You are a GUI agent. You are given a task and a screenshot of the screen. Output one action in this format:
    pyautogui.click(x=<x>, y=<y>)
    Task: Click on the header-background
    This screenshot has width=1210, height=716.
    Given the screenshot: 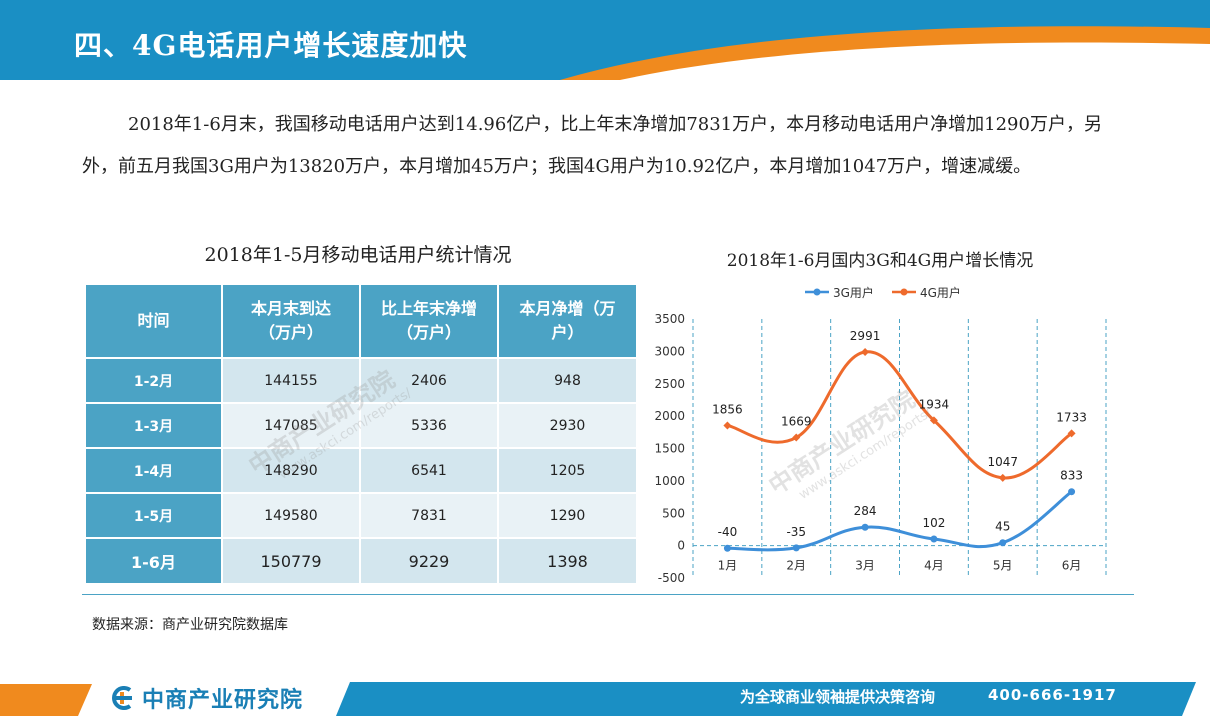 What is the action you would take?
    pyautogui.click(x=605, y=40)
    